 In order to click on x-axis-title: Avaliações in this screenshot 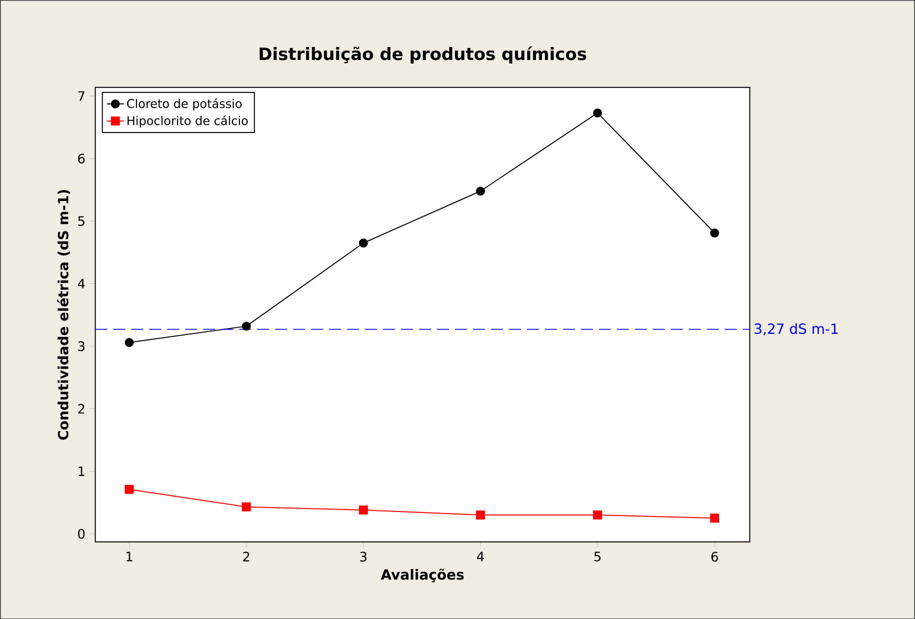, I will do `click(422, 575)`.